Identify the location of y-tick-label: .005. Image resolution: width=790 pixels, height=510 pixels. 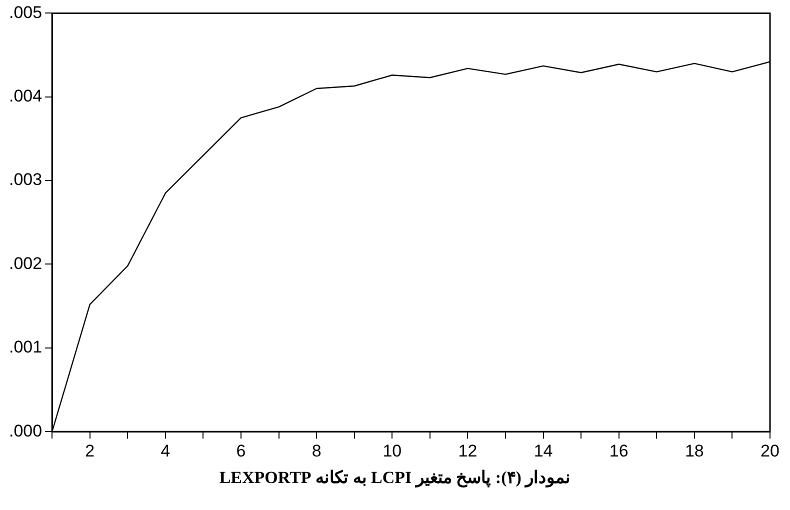
(25, 12).